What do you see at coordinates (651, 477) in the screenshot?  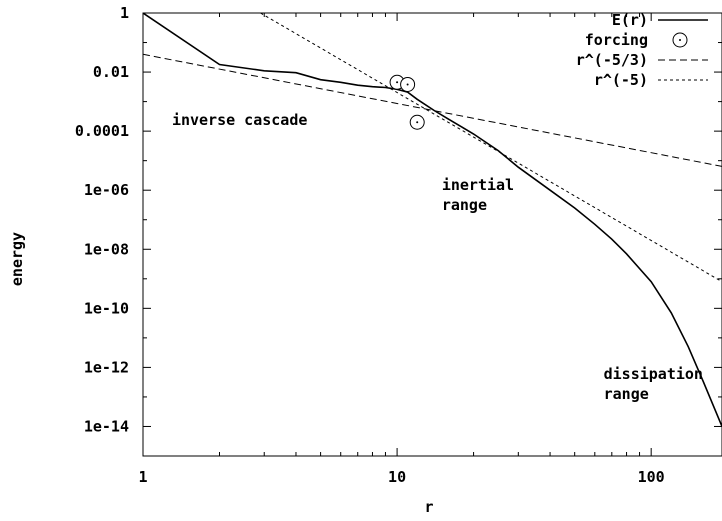 I see `x-tick-label: 100` at bounding box center [651, 477].